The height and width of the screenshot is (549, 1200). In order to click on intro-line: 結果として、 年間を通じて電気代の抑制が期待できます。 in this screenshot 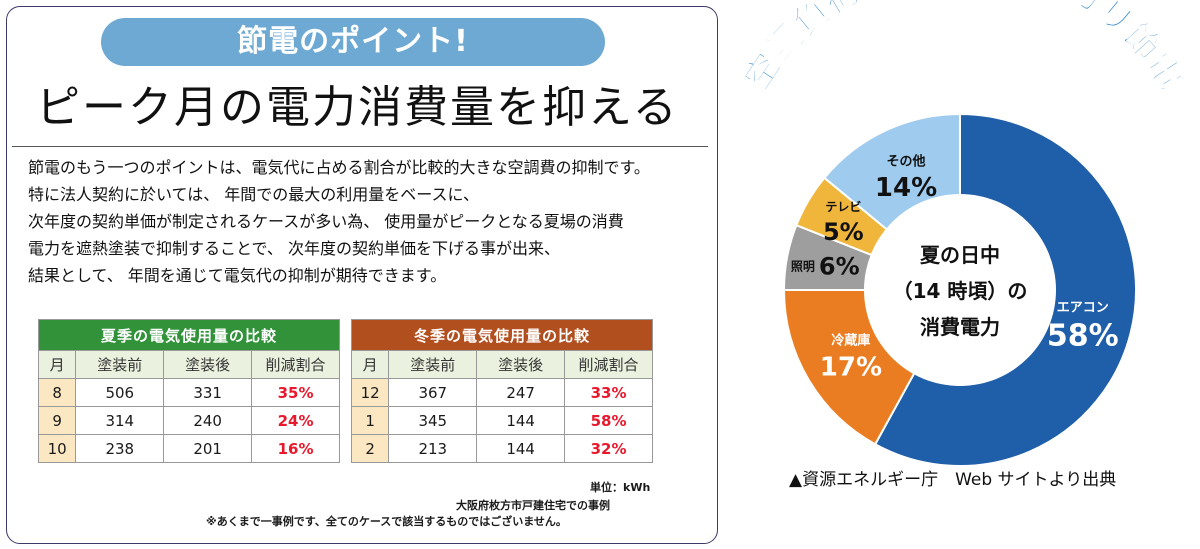, I will do `click(237, 275)`.